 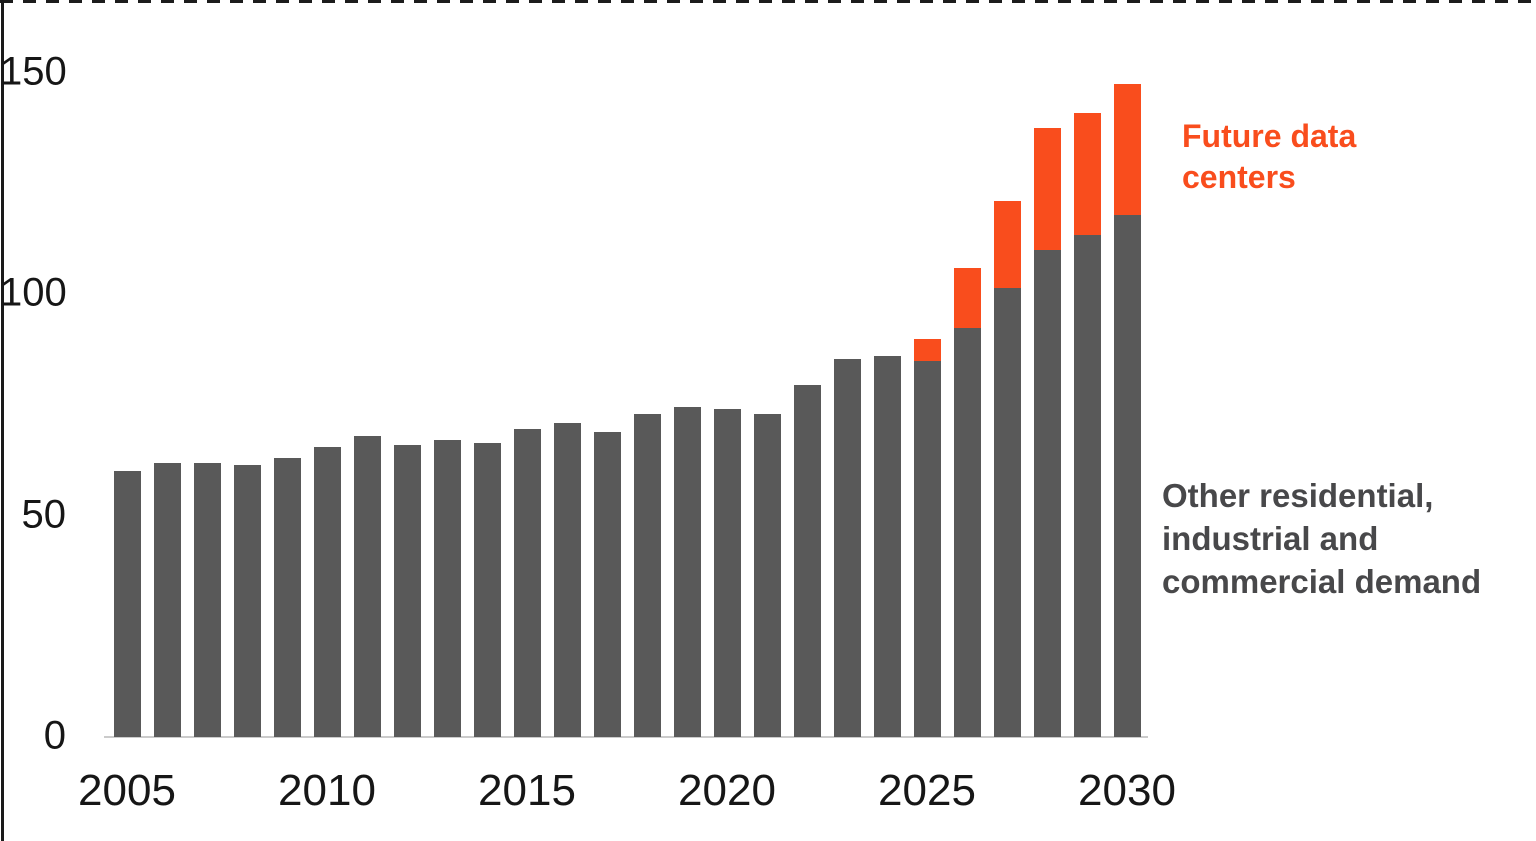 What do you see at coordinates (207, 599) in the screenshot?
I see `bar-other-2007` at bounding box center [207, 599].